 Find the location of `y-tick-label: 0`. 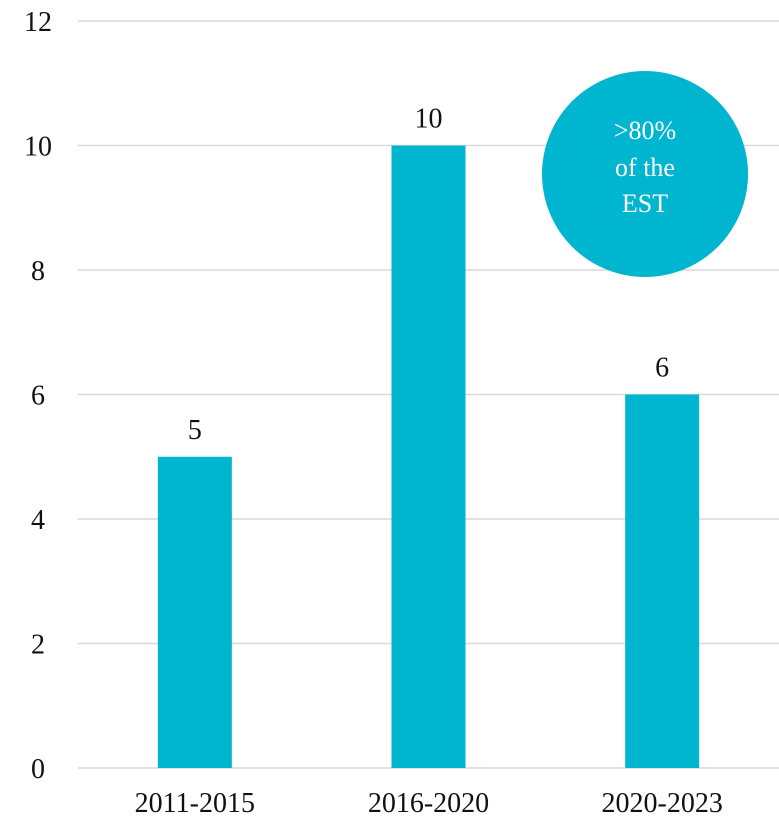

y-tick-label: 0 is located at coordinates (38, 769).